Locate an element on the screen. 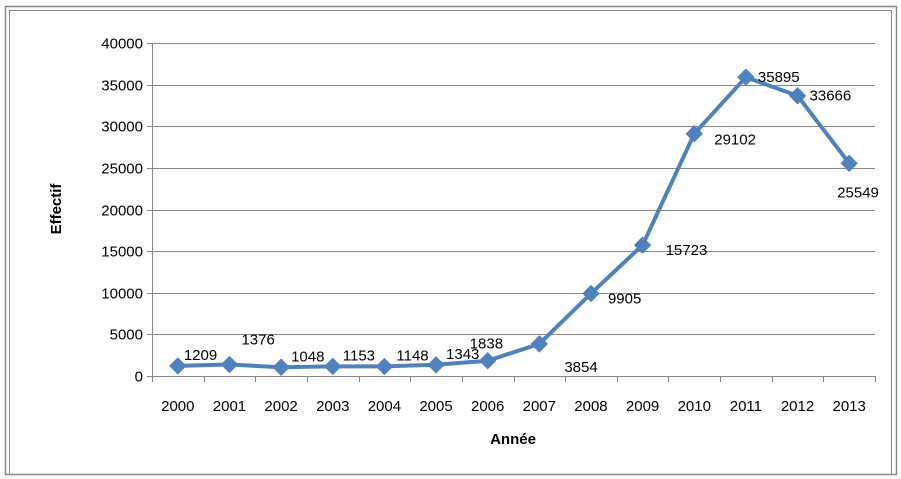 This screenshot has height=479, width=901. x-tick-label: 2012 is located at coordinates (797, 406).